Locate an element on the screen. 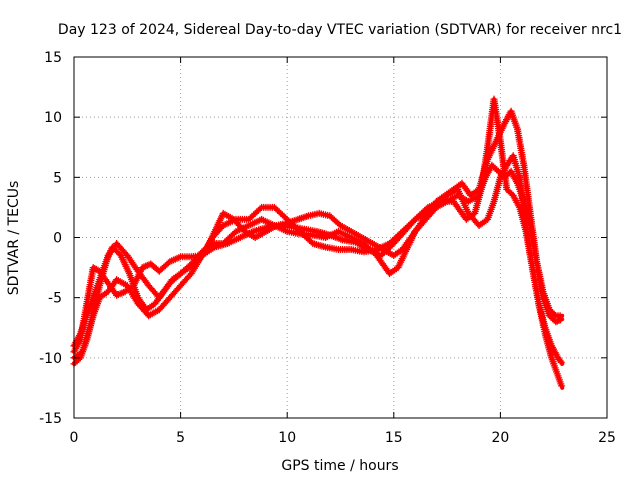  x-tick-label-3: 15 is located at coordinates (394, 438).